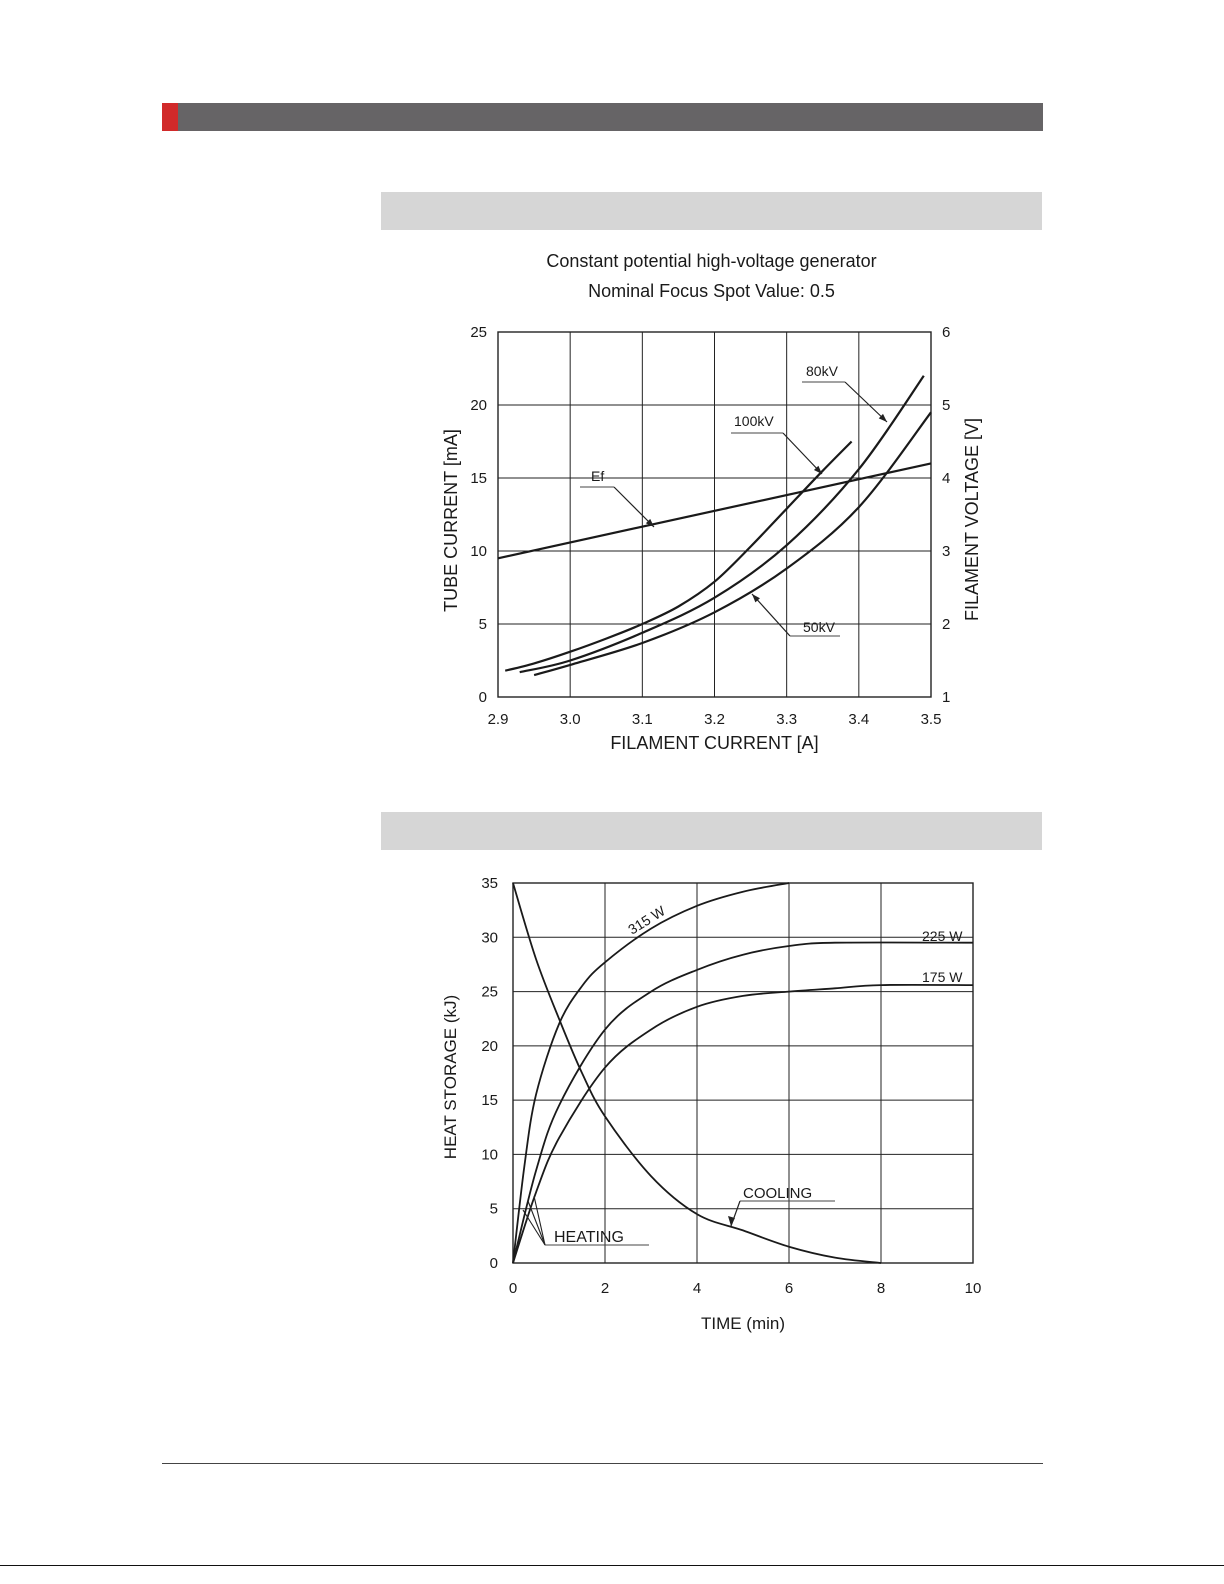 Image resolution: width=1224 pixels, height=1584 pixels. Describe the element at coordinates (651, 1073) in the screenshot. I see `series-line-315-w` at that location.